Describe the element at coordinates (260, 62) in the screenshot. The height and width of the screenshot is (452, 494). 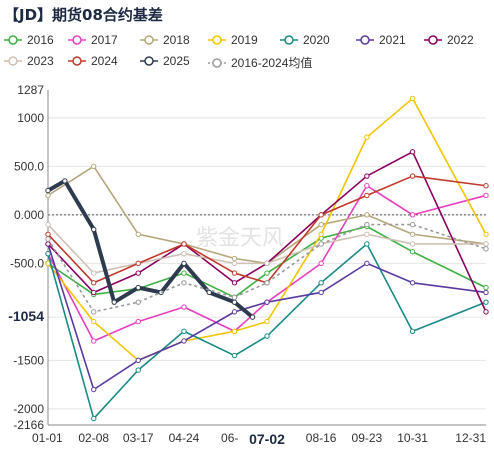
I see `legend-item: 2016-2024均值` at that location.